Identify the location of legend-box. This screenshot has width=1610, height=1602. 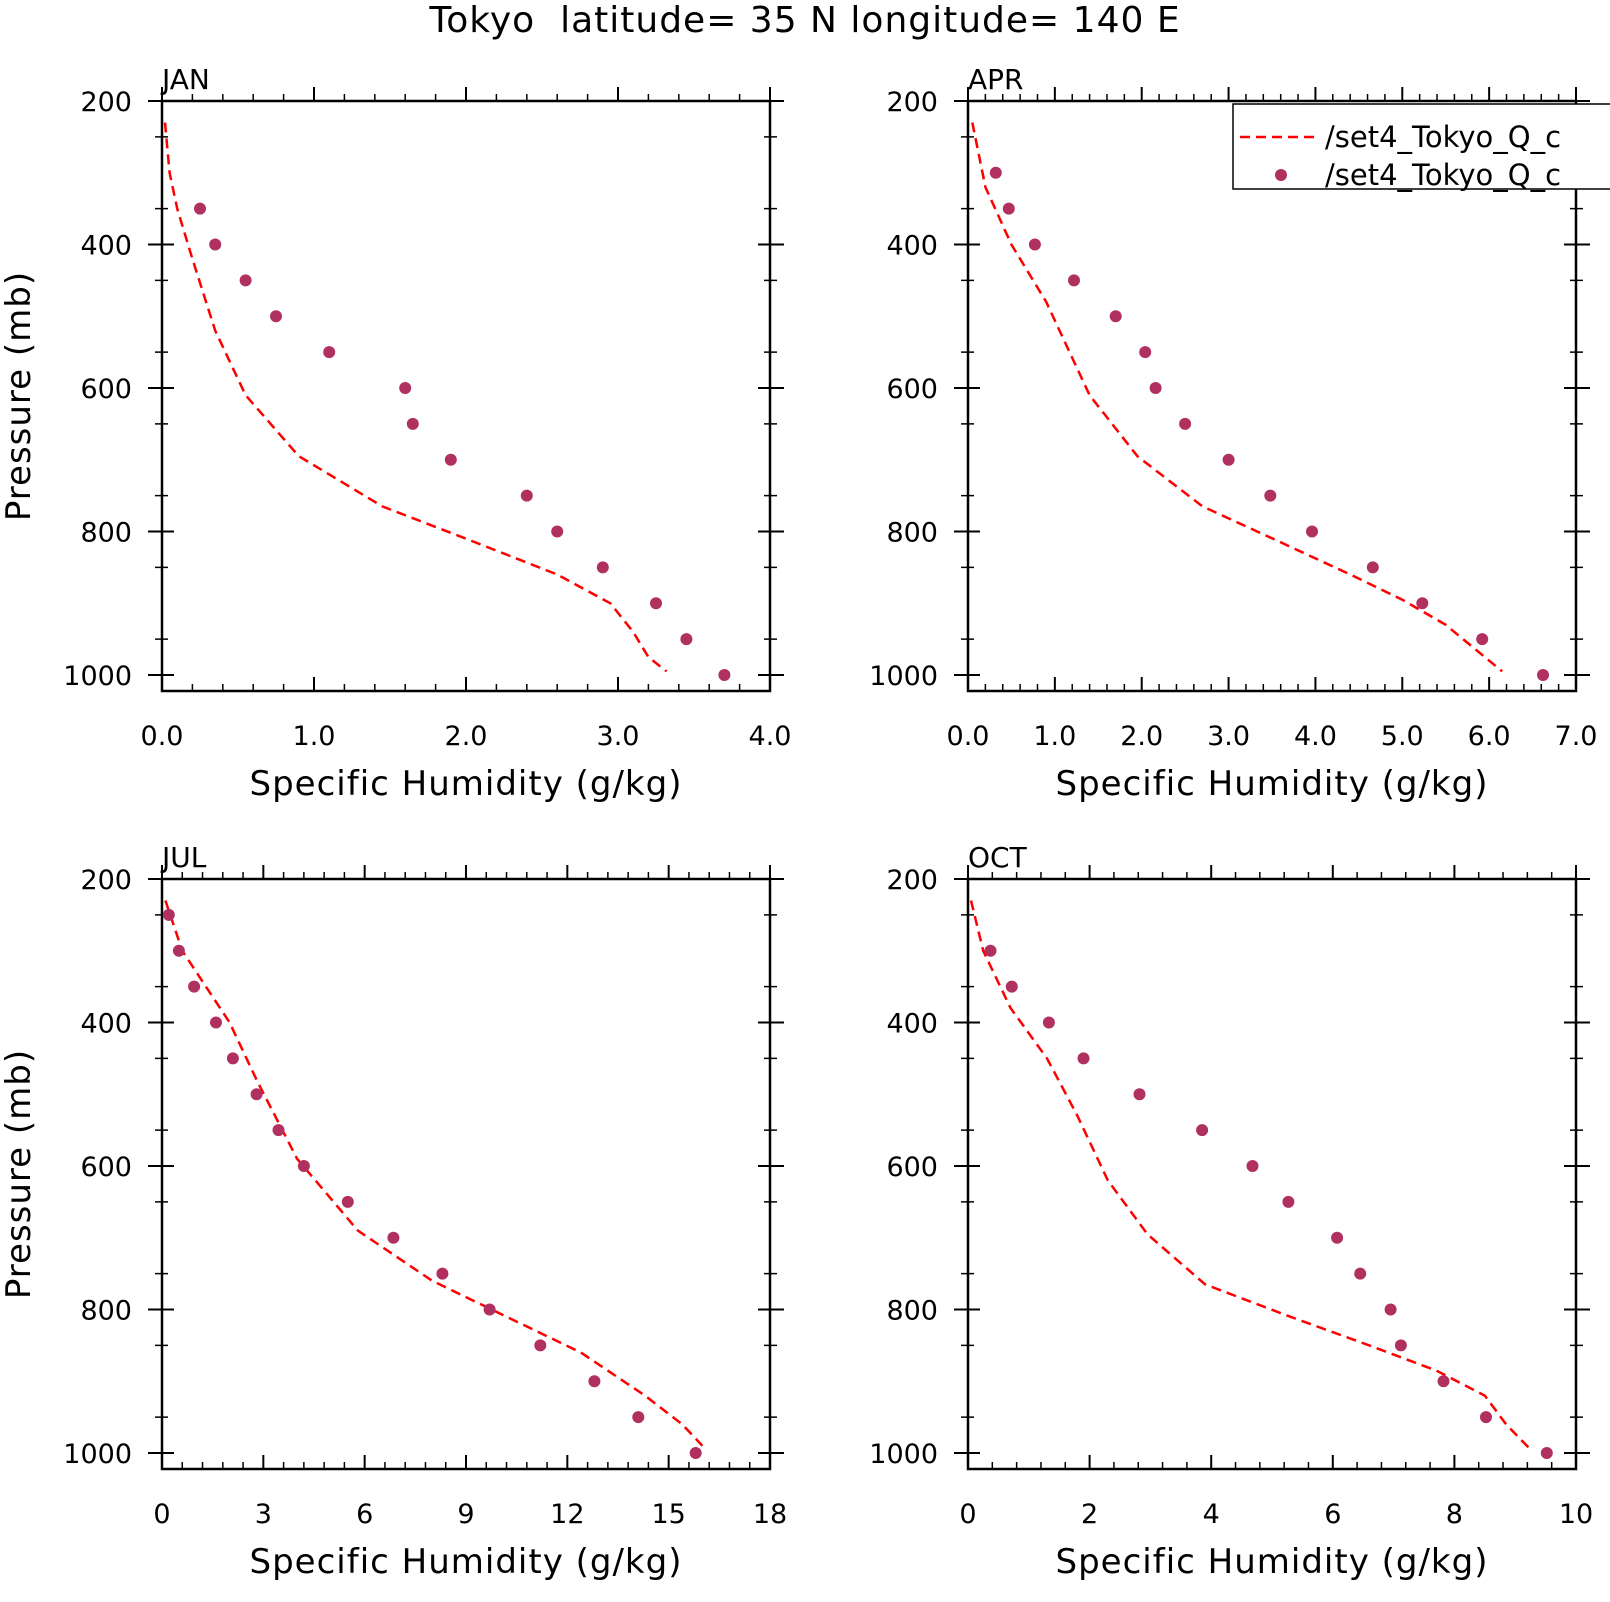
(1421, 146).